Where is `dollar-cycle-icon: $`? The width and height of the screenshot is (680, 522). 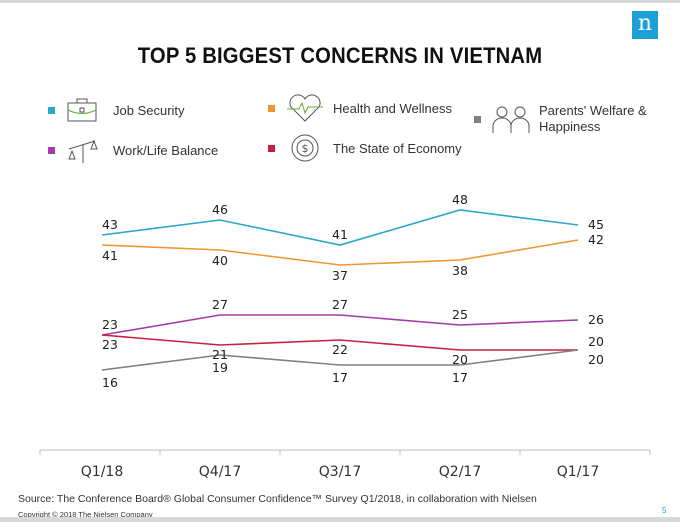
dollar-cycle-icon: $ is located at coordinates (305, 148).